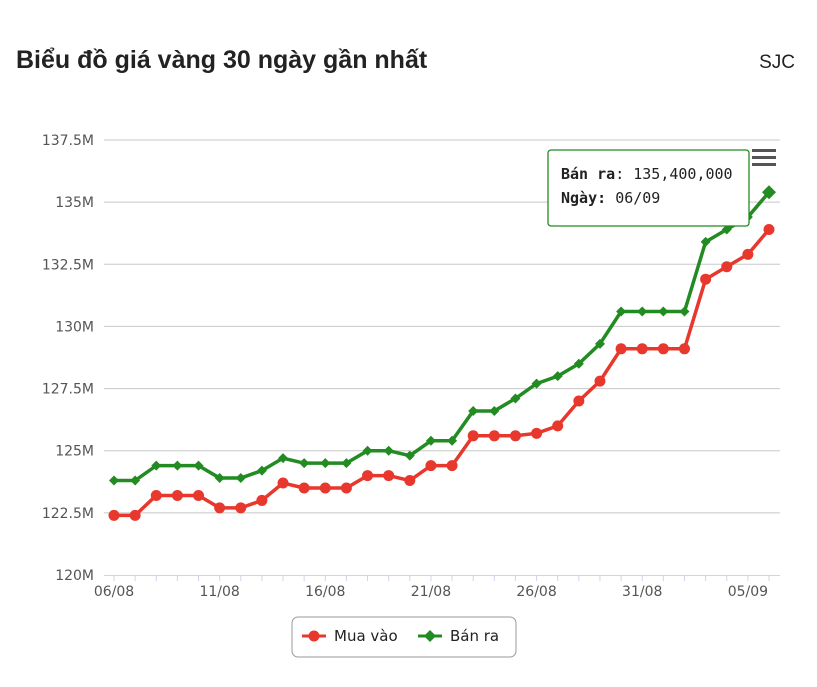 The width and height of the screenshot is (817, 687). I want to click on legend-label-mua-vao: Mua vào, so click(366, 636).